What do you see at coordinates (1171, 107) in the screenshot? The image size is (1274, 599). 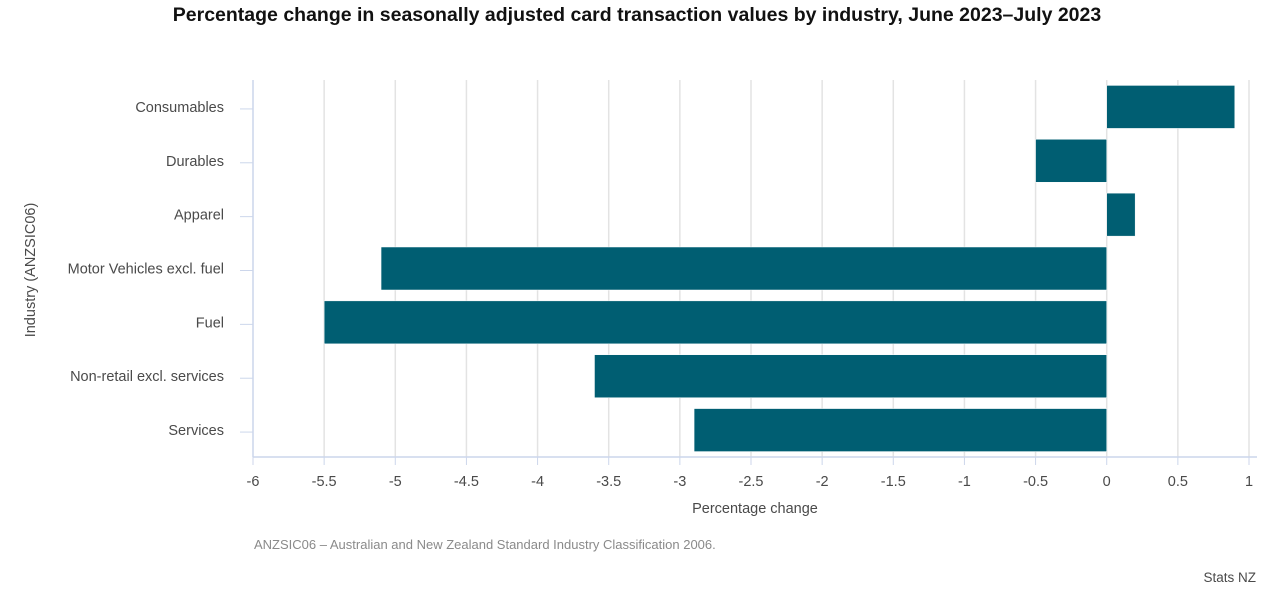 I see `bar-consumables` at bounding box center [1171, 107].